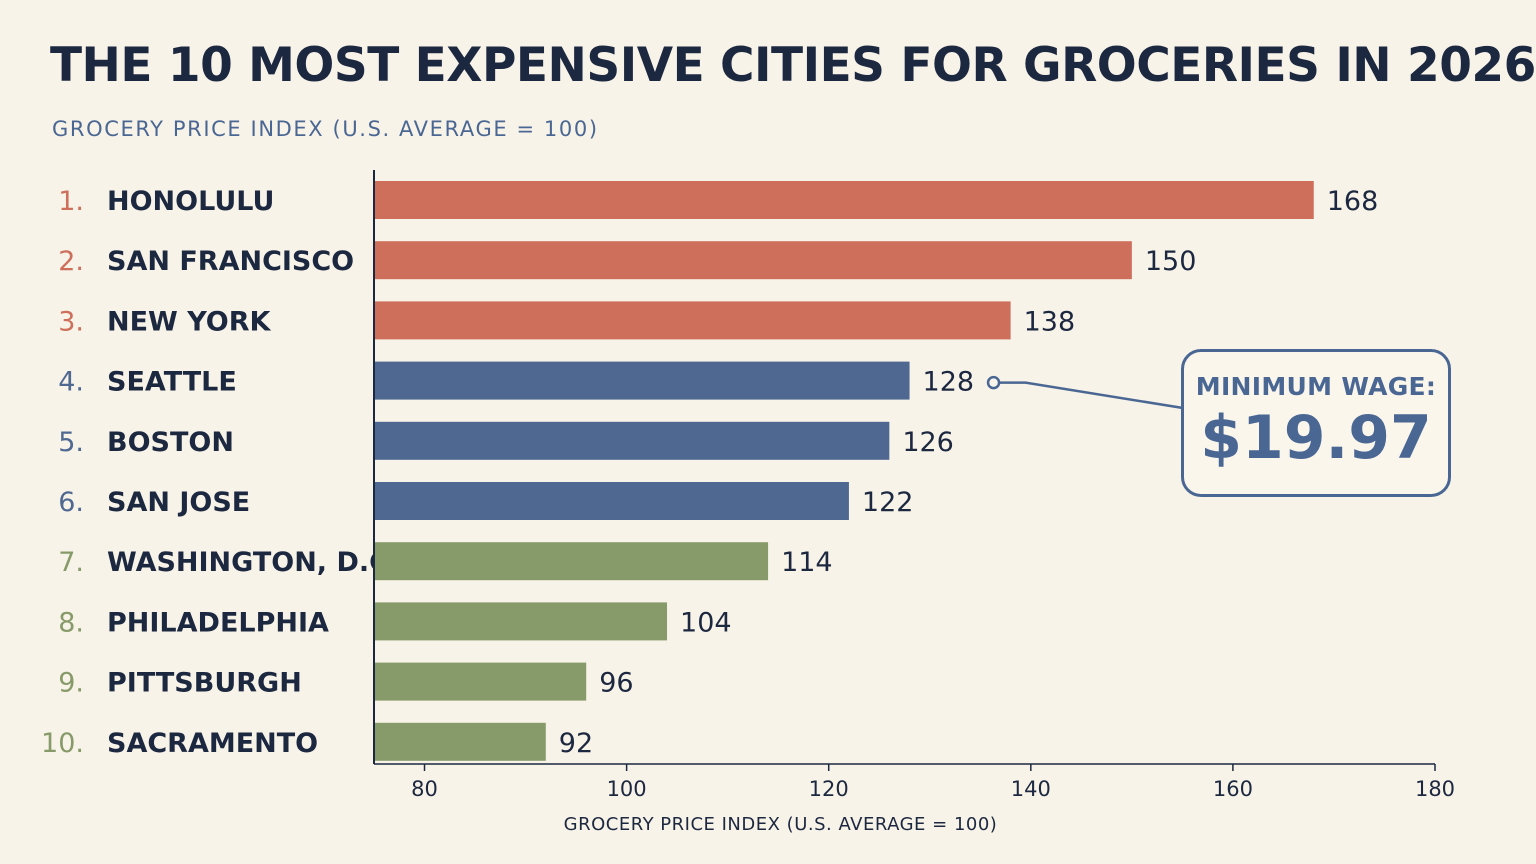  What do you see at coordinates (71, 201) in the screenshot?
I see `rank-label: 1.` at bounding box center [71, 201].